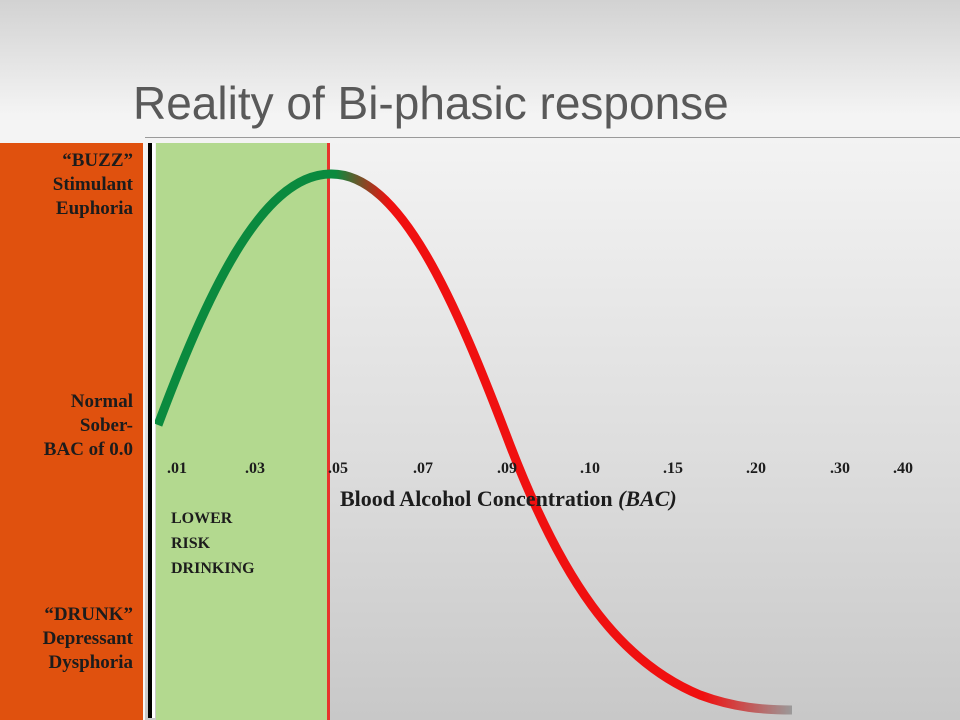 The image size is (960, 720). Describe the element at coordinates (150, 430) in the screenshot. I see `y-axis-line` at that location.